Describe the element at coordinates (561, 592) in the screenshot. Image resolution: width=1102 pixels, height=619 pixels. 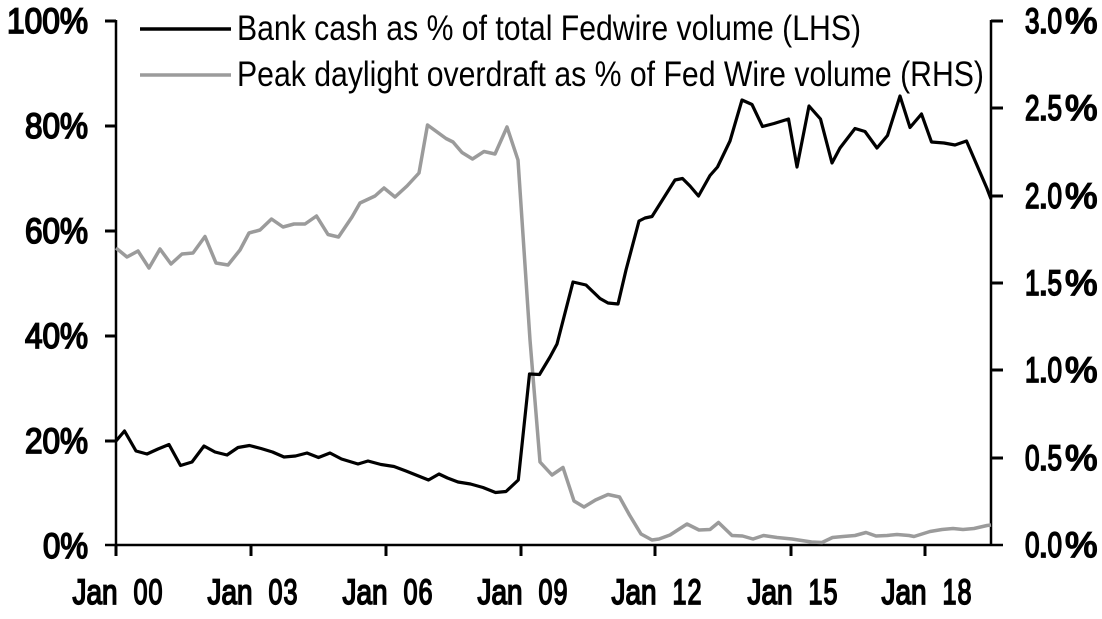
I see `svg-text: 9` at that location.